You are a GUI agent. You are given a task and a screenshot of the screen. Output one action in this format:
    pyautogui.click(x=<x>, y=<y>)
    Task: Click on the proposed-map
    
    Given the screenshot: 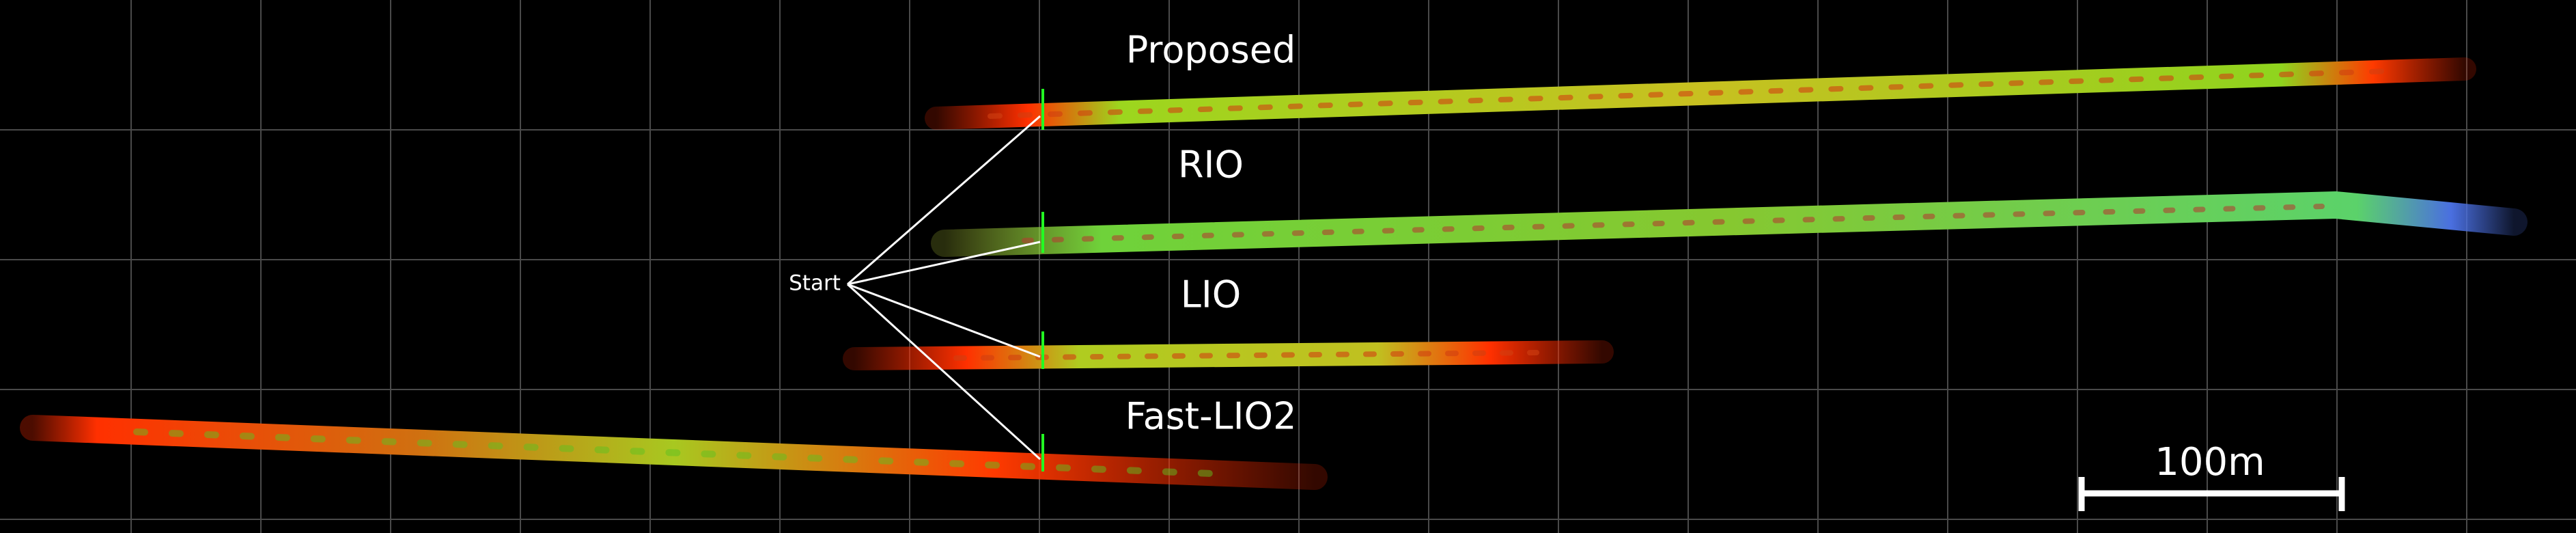 What is the action you would take?
    pyautogui.click(x=1700, y=93)
    